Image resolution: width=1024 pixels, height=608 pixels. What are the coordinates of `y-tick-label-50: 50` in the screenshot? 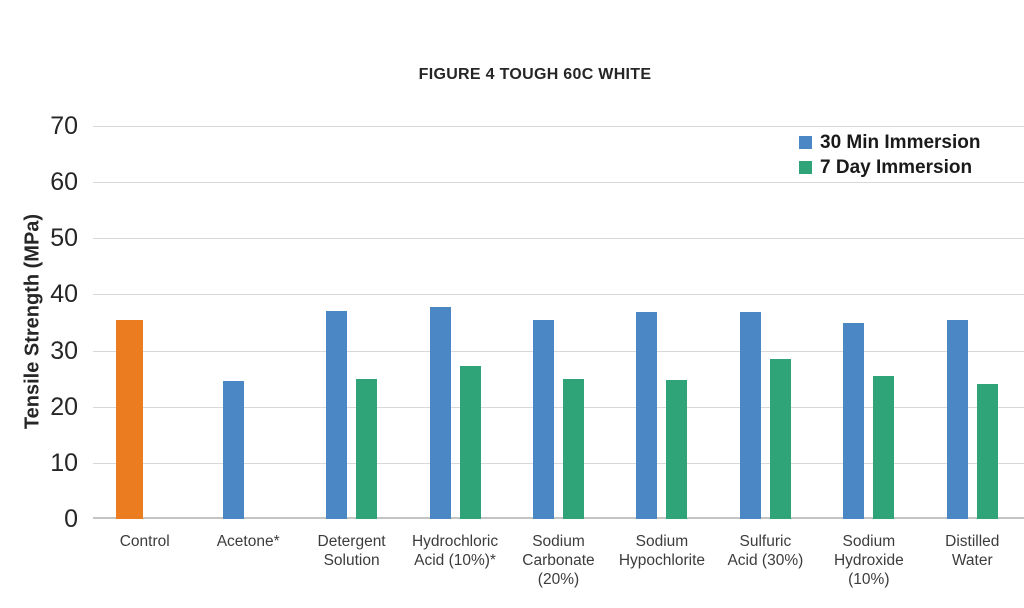 It's located at (64, 238).